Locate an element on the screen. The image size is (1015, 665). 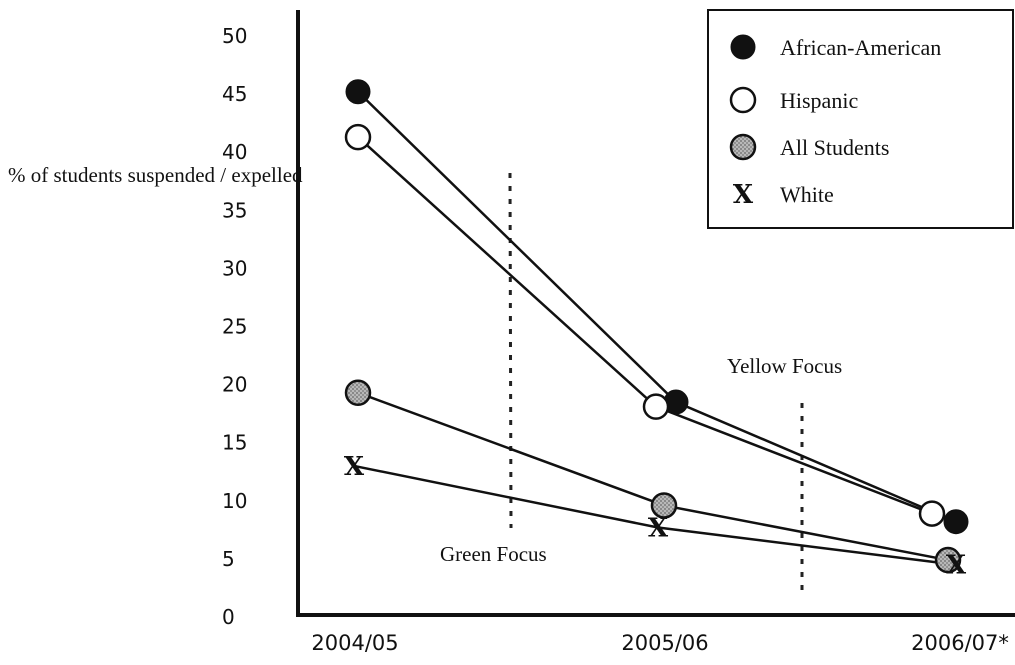
annotation-label: Green Focus is located at coordinates (493, 554).